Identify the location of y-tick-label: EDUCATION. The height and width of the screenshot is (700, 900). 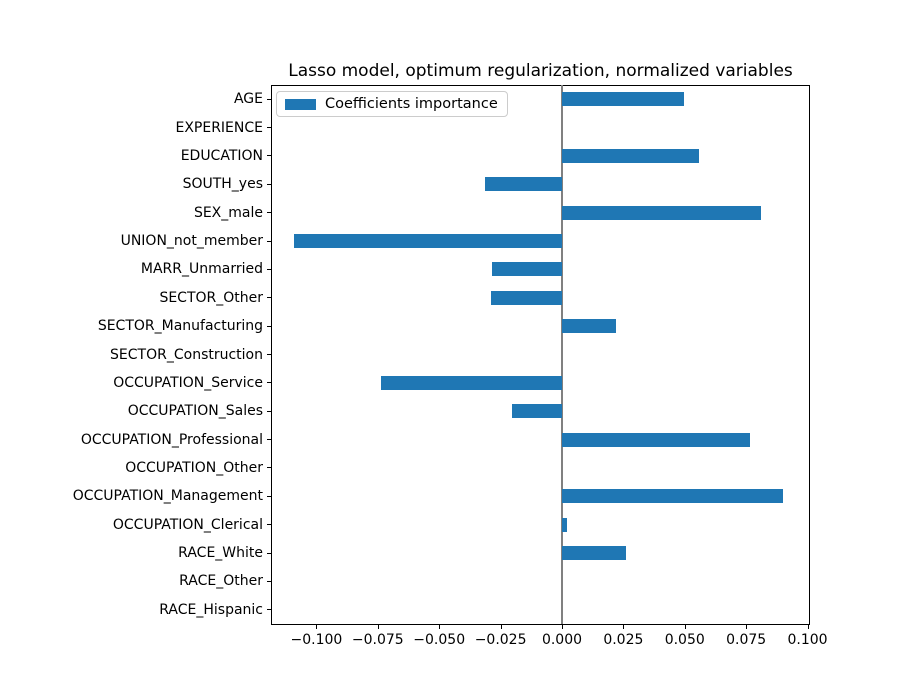
(221, 155).